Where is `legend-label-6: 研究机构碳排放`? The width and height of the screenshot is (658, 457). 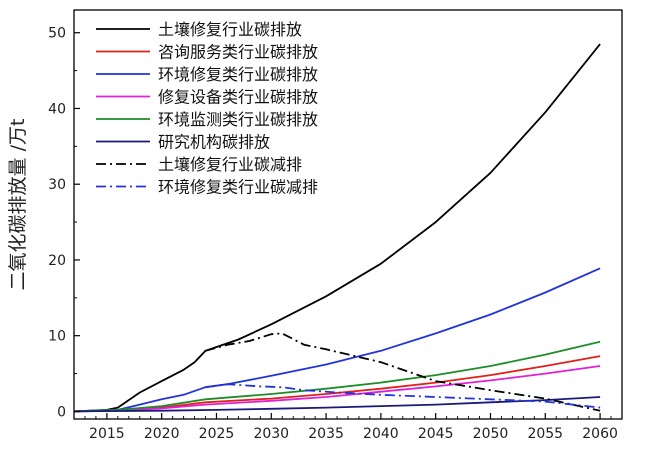
legend-label-6: 研究机构碳排放 is located at coordinates (214, 142).